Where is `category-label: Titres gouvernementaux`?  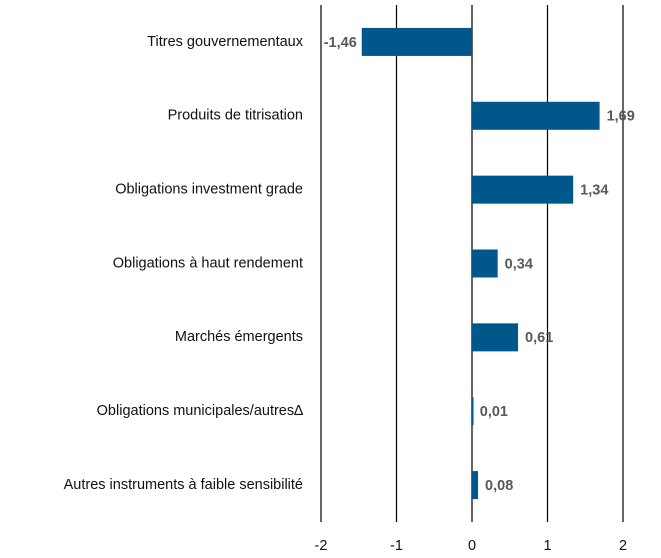
category-label: Titres gouvernementaux is located at coordinates (225, 42).